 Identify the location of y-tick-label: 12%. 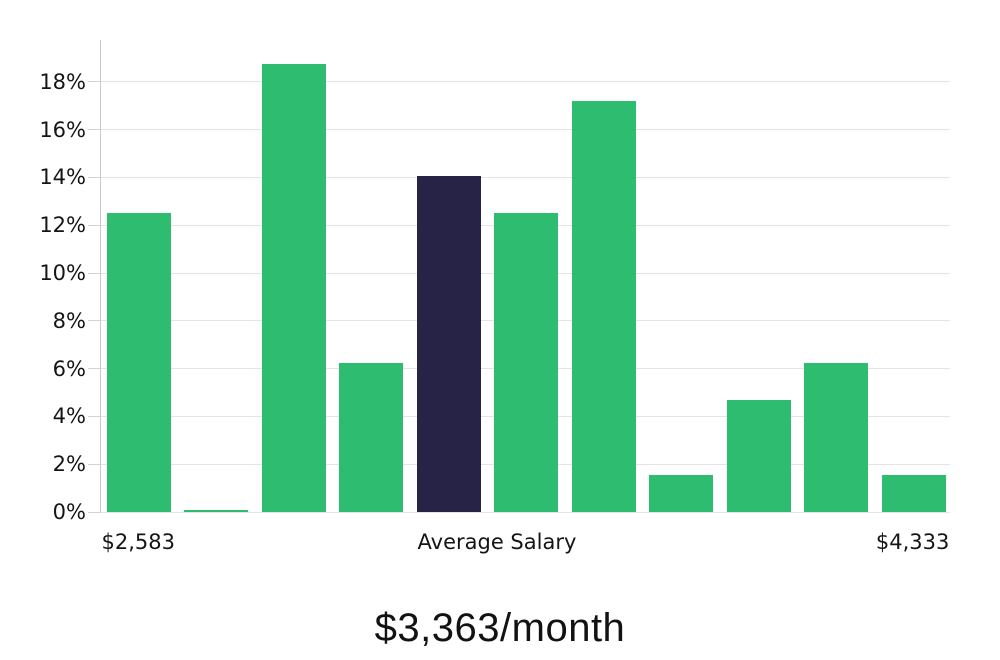
(62, 225).